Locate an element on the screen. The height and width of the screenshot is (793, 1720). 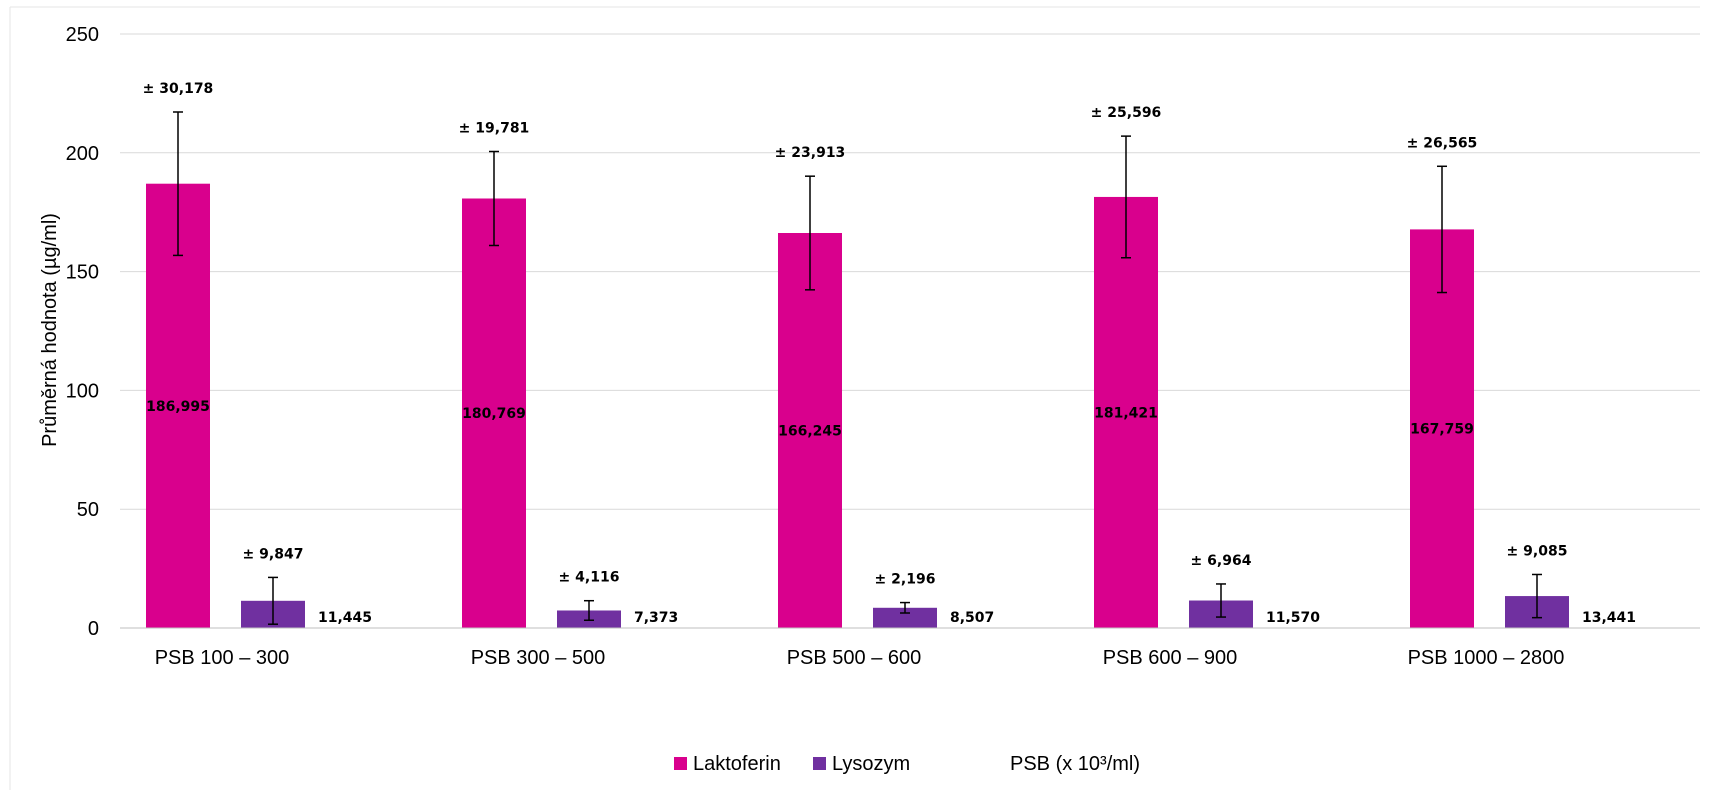
value-label: 166,245 is located at coordinates (810, 432).